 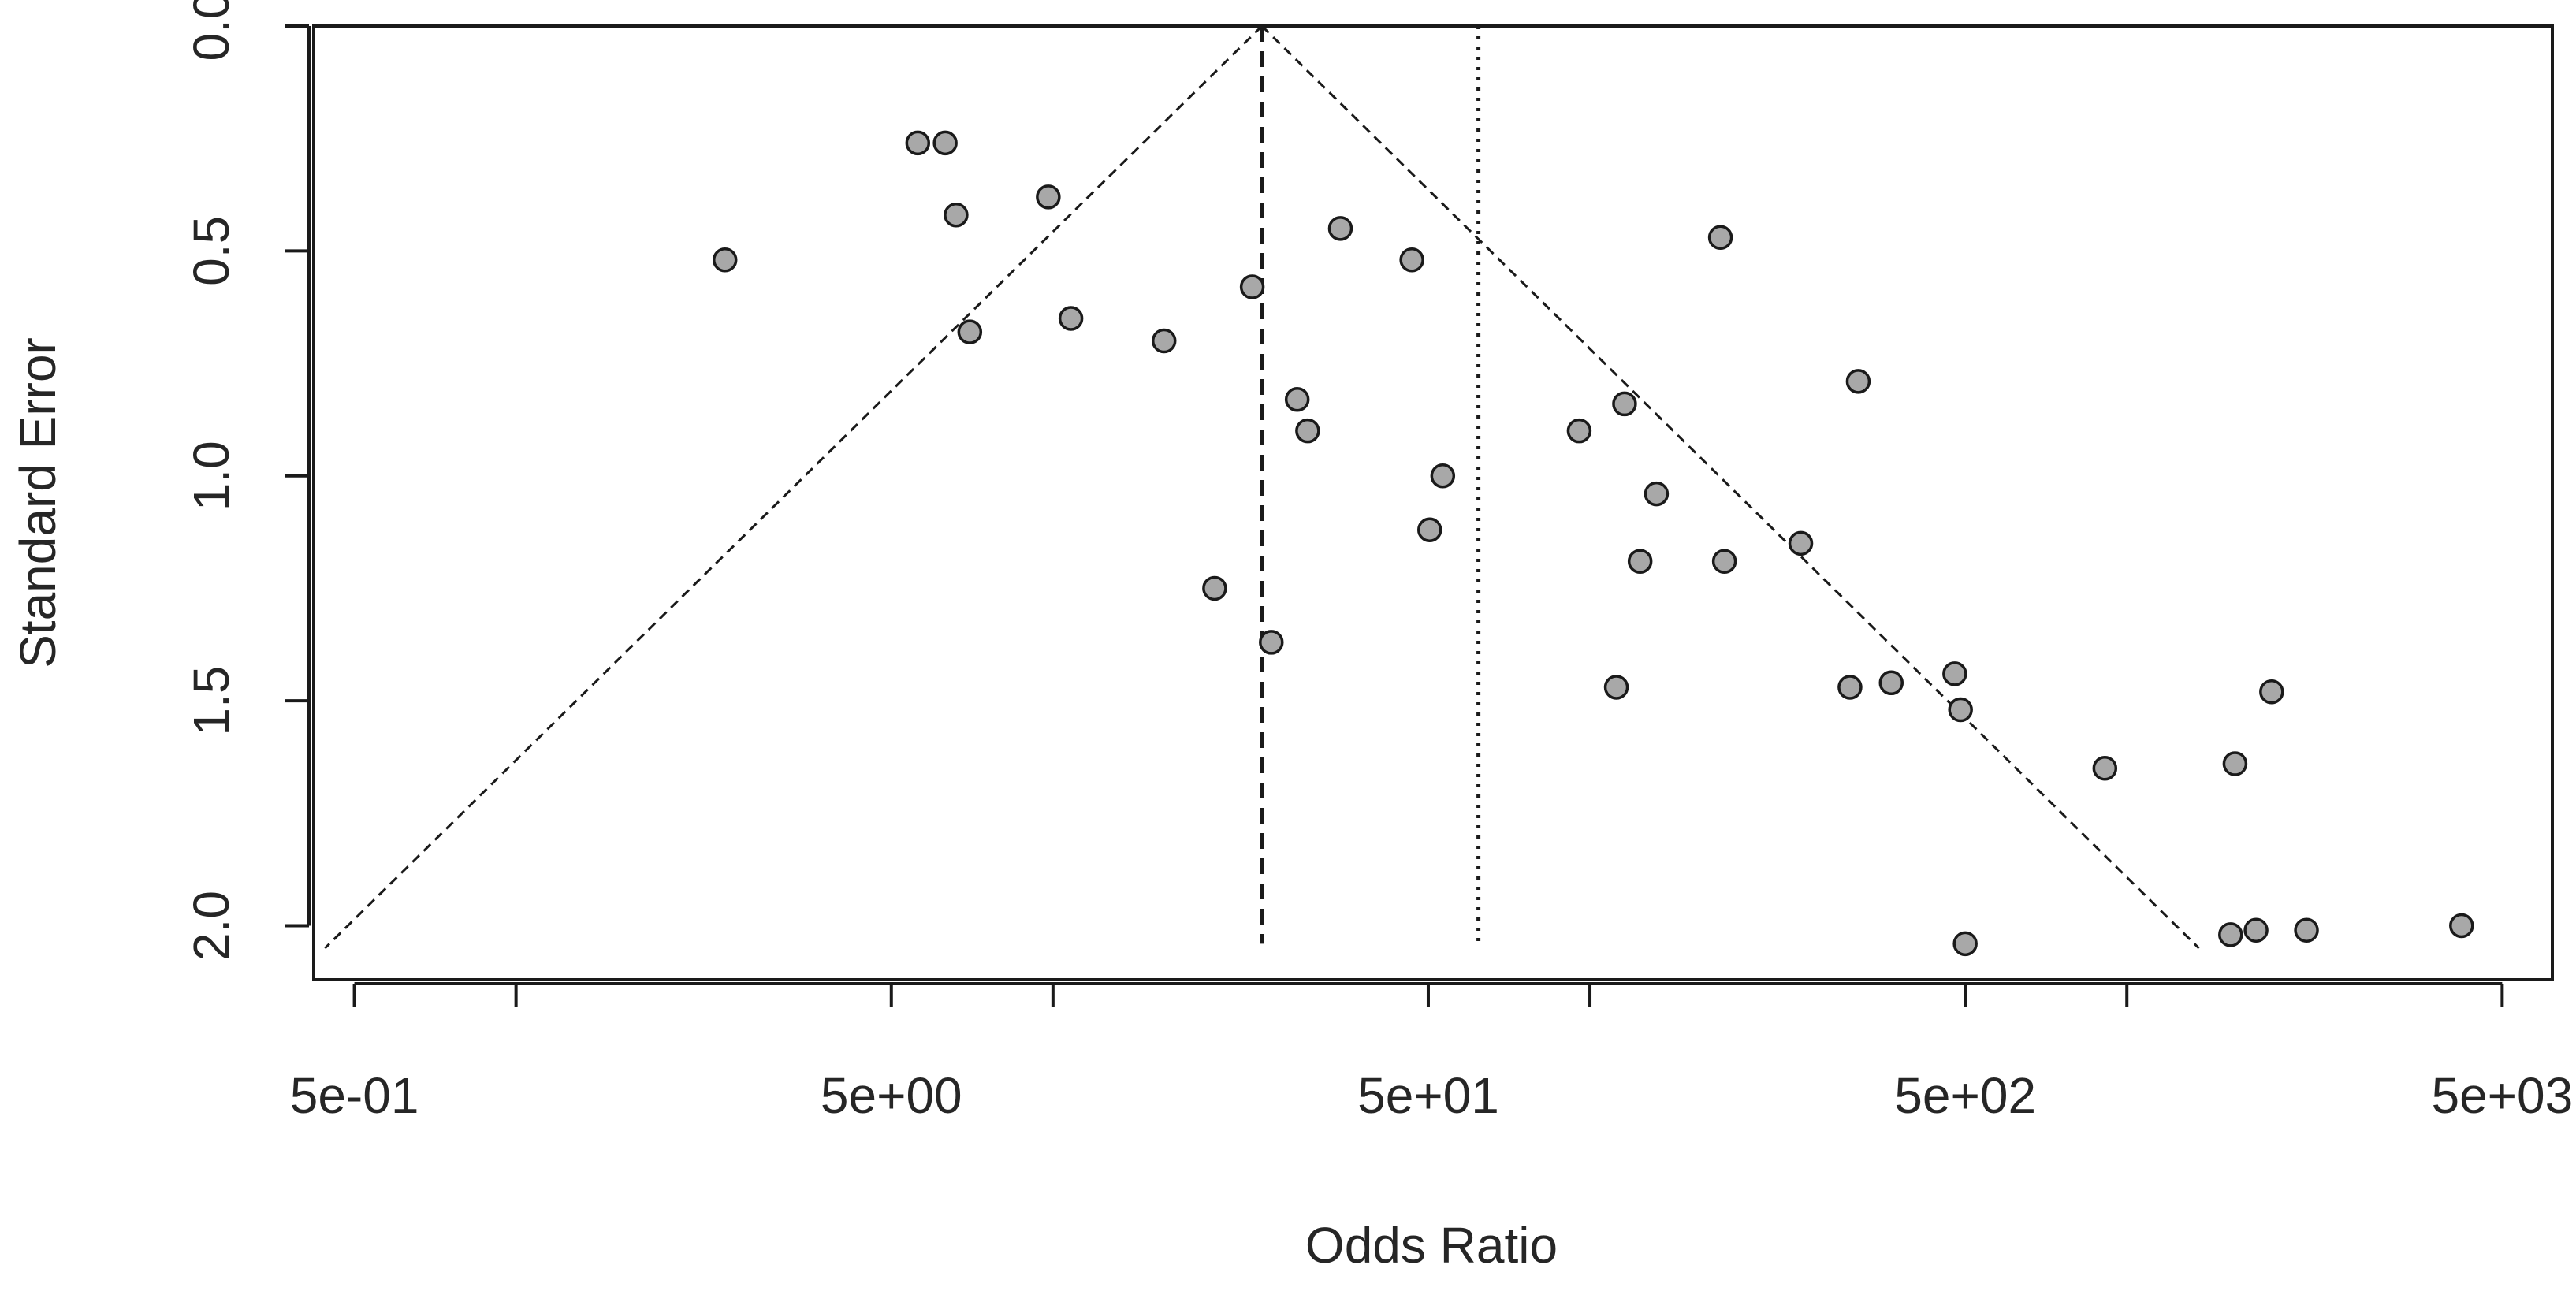 What do you see at coordinates (1428, 1095) in the screenshot?
I see `x-tick-label: 5e+01` at bounding box center [1428, 1095].